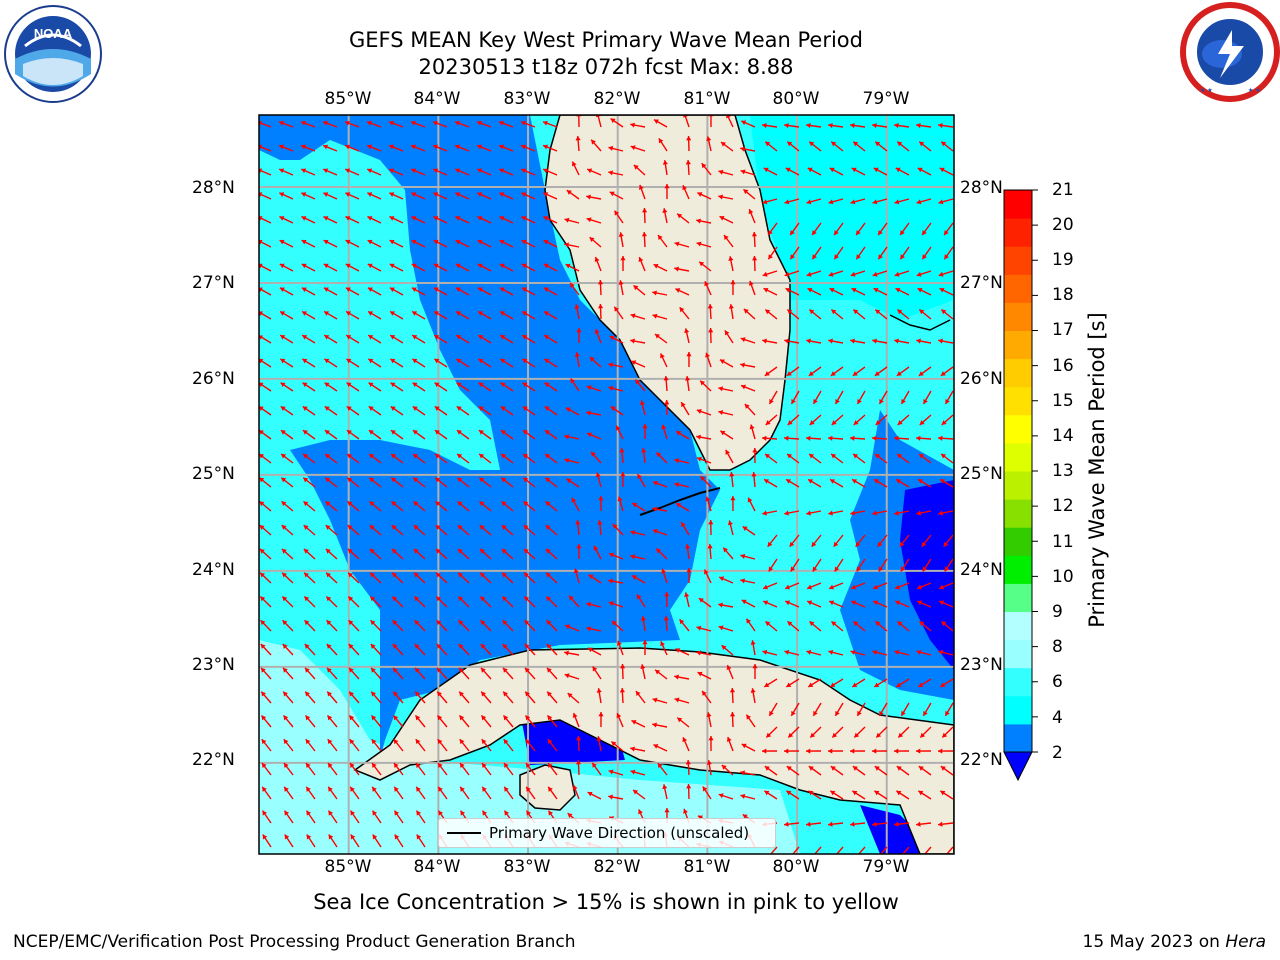 Image resolution: width=1280 pixels, height=960 pixels. What do you see at coordinates (1063, 190) in the screenshot?
I see `colorbar-tick: 21` at bounding box center [1063, 190].